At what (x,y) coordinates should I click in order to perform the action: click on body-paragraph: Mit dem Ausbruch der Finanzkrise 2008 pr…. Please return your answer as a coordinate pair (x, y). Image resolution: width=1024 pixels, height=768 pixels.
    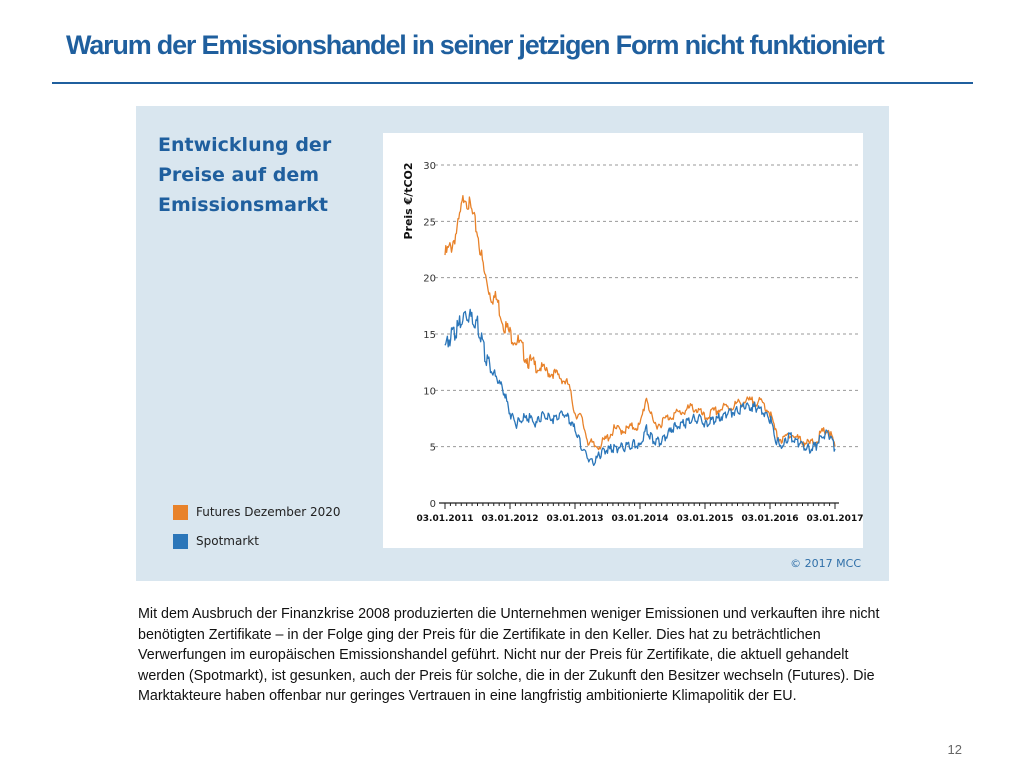
    Looking at the image, I should click on (509, 655).